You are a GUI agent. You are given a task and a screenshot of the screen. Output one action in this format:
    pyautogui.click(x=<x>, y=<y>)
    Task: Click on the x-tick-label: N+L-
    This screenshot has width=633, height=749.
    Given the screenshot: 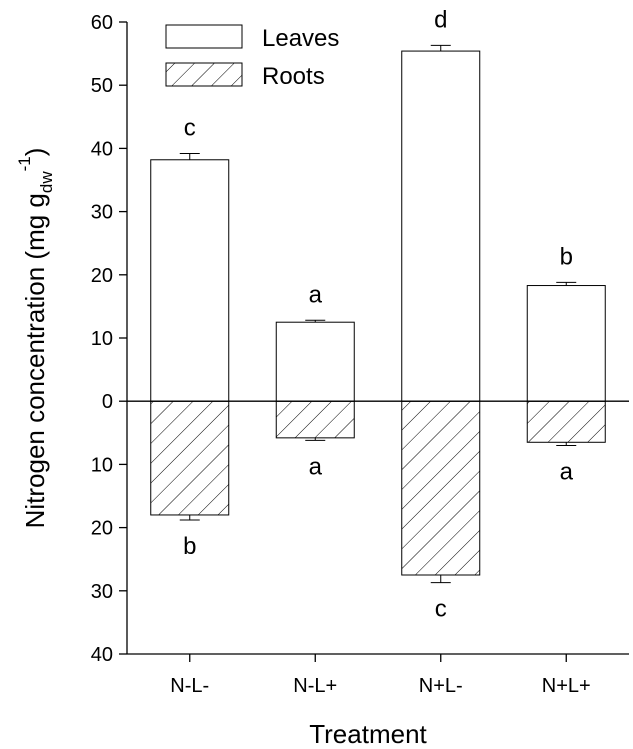 What is the action you would take?
    pyautogui.click(x=441, y=686)
    